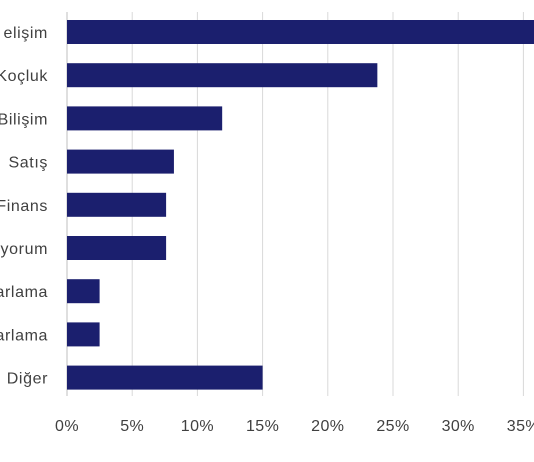 Image resolution: width=534 pixels, height=462 pixels. Describe the element at coordinates (24, 119) in the screenshot. I see `category-label: Bilişim` at that location.